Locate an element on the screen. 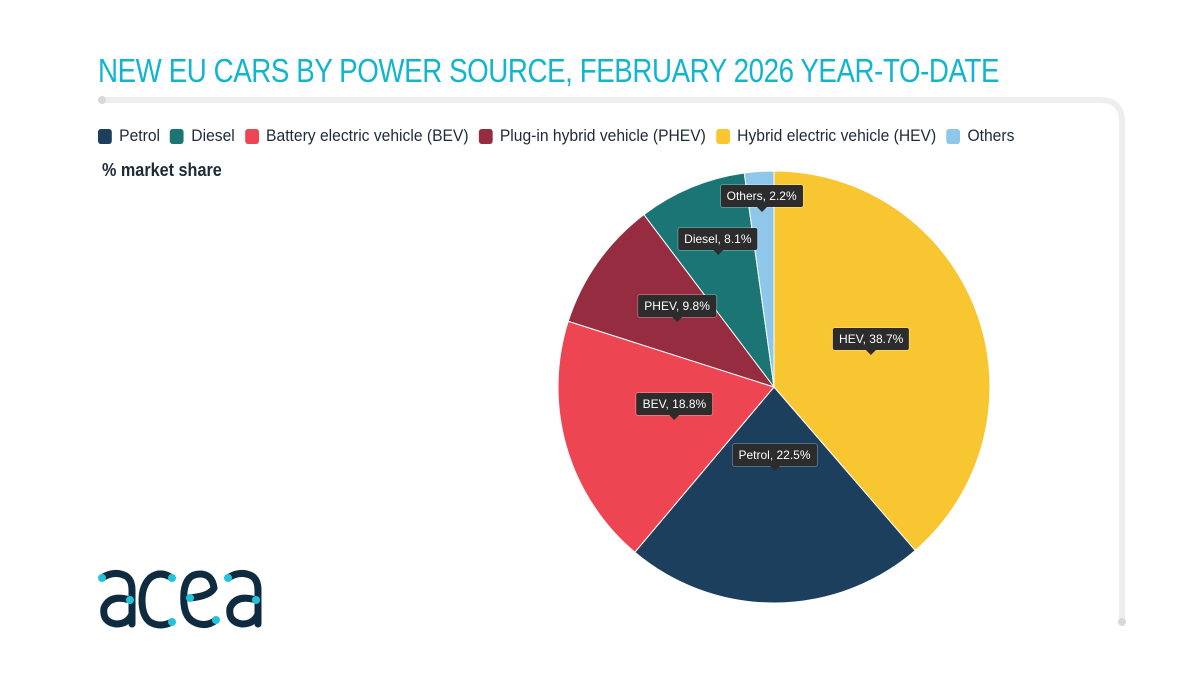 The image size is (1200, 675). legend-item: Others is located at coordinates (980, 136).